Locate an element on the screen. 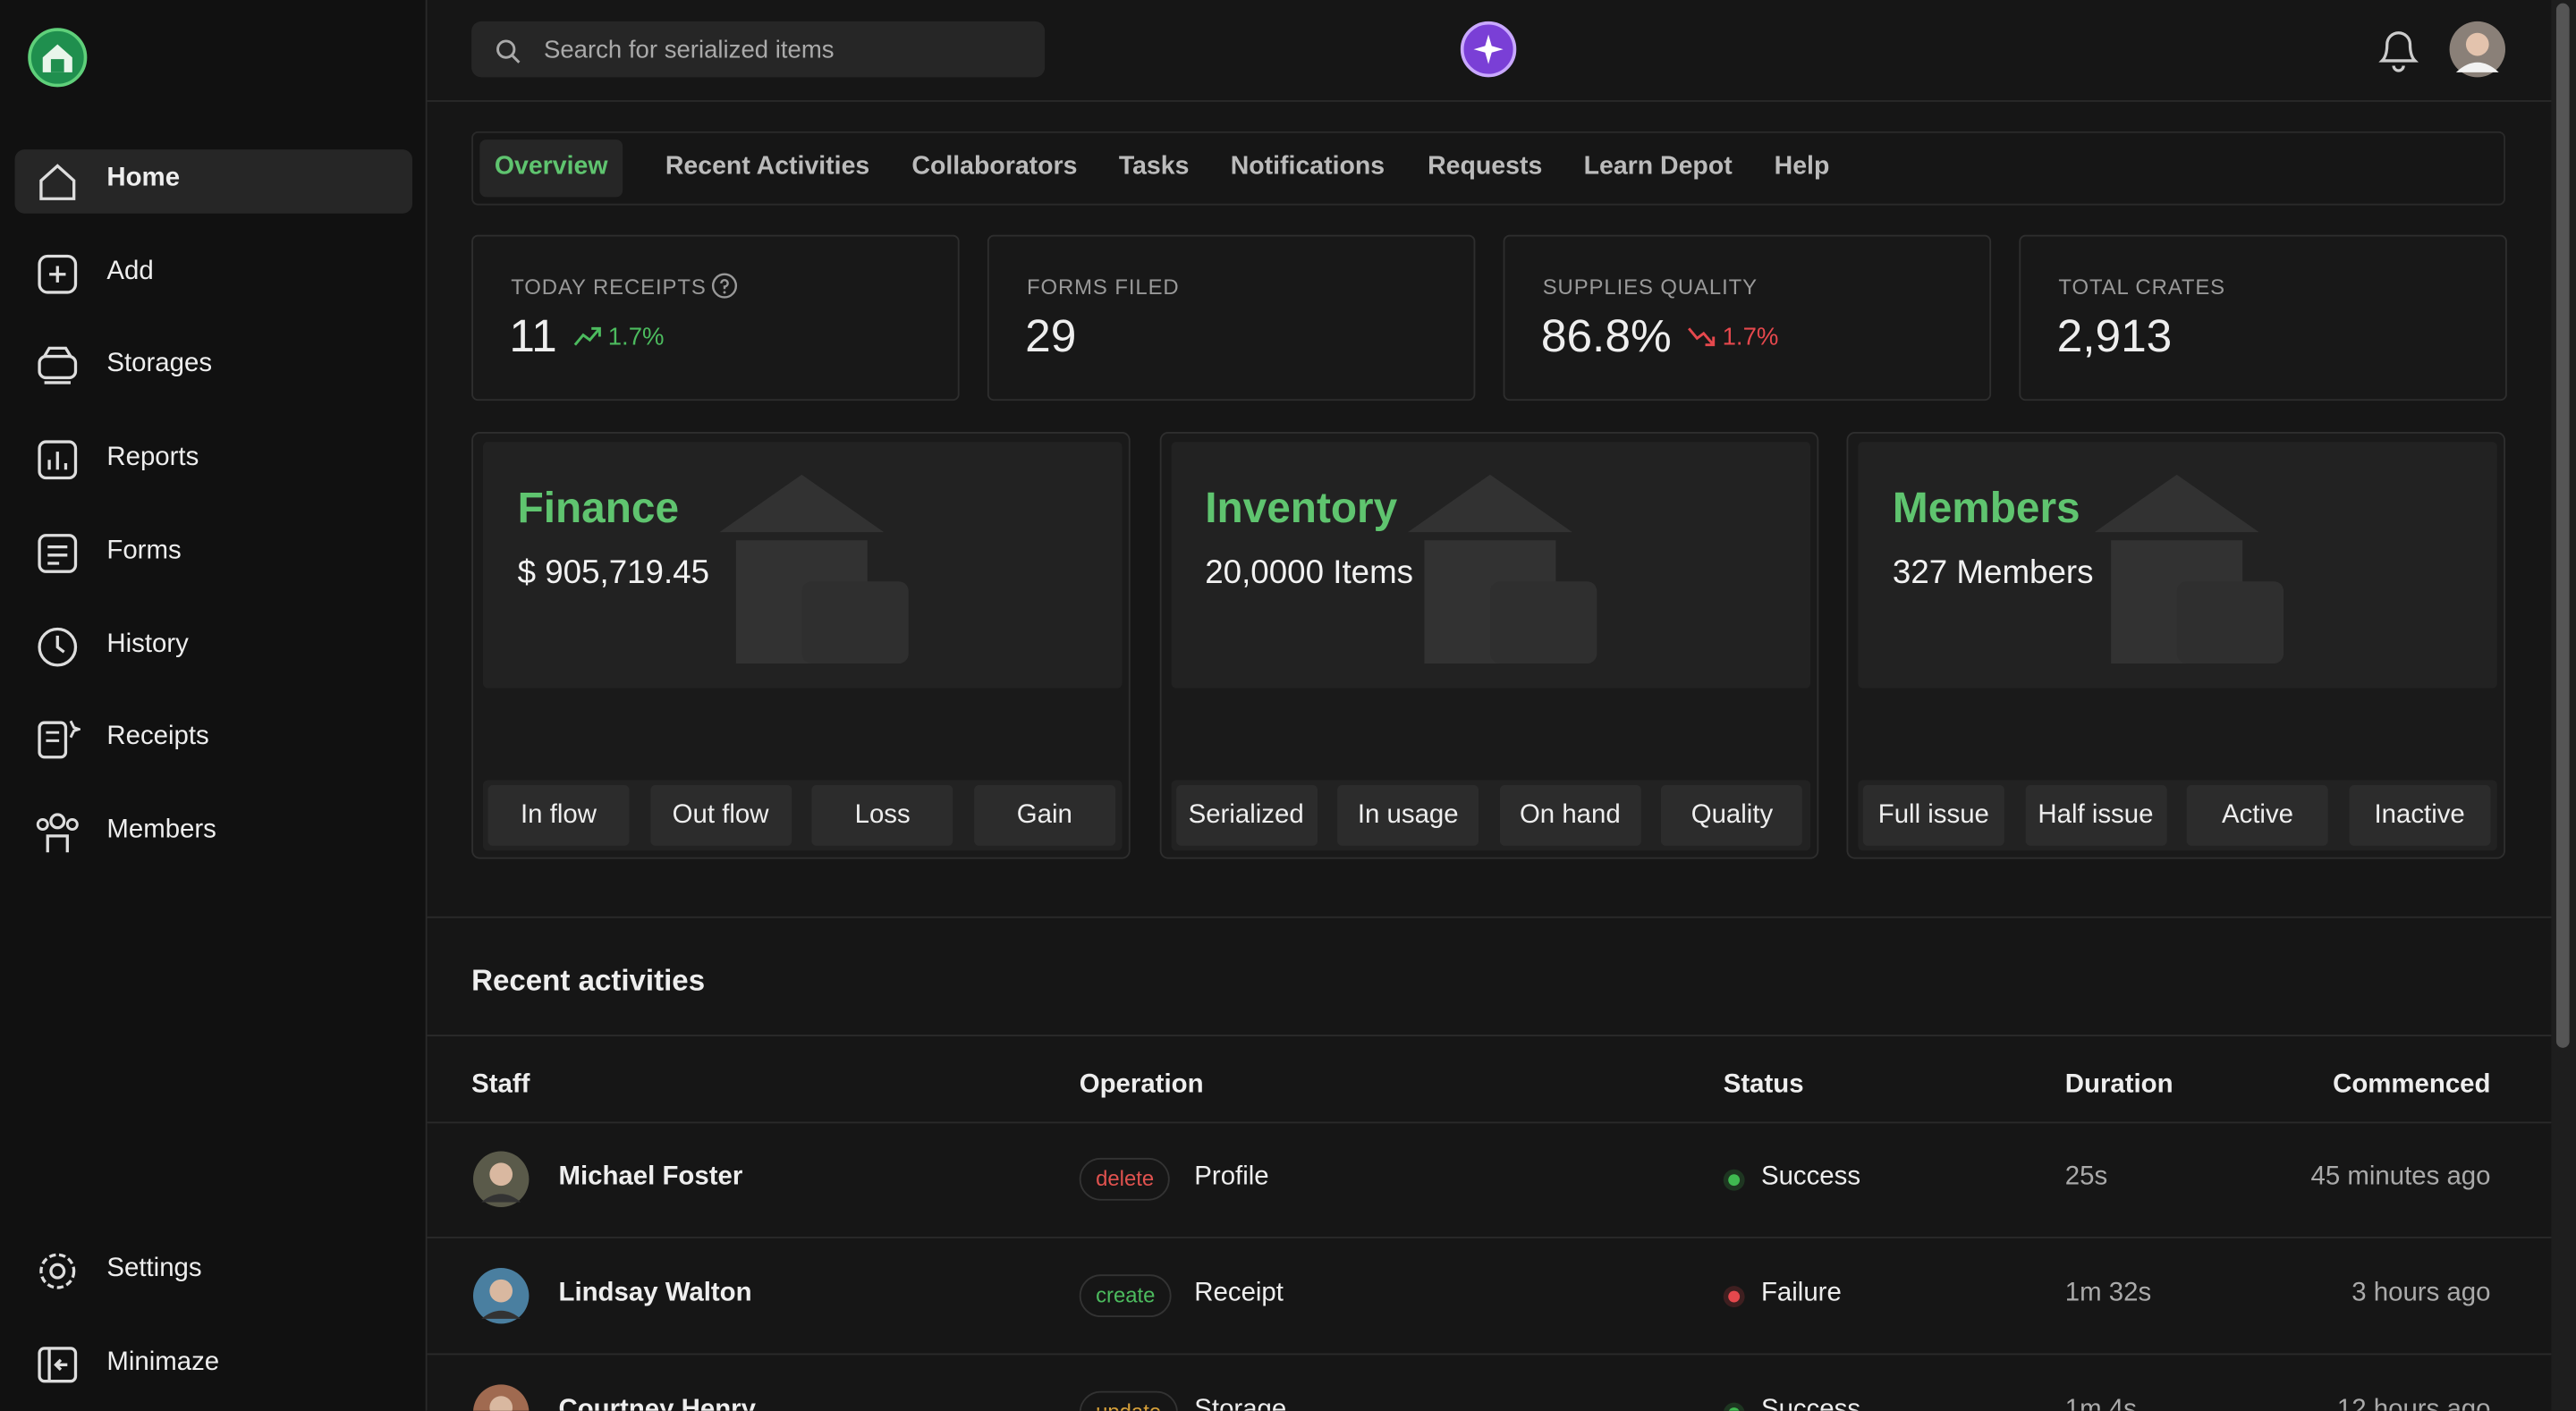 This screenshot has width=2576, height=1411. nav-item: Forms is located at coordinates (144, 551).